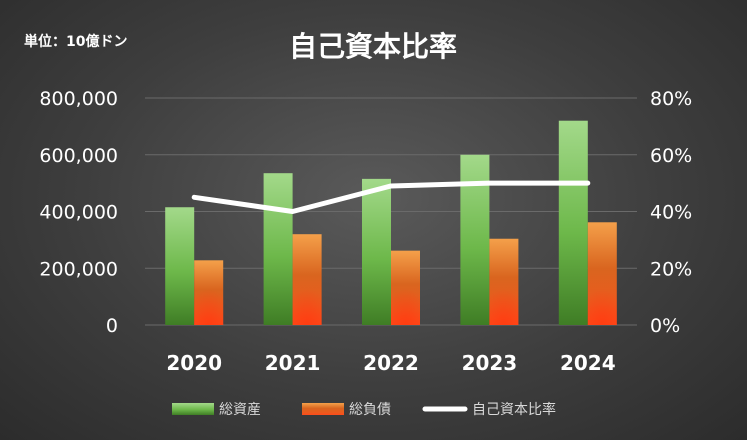 This screenshot has width=747, height=440. Describe the element at coordinates (78, 269) in the screenshot. I see `left-tick-label: 200,000` at that location.